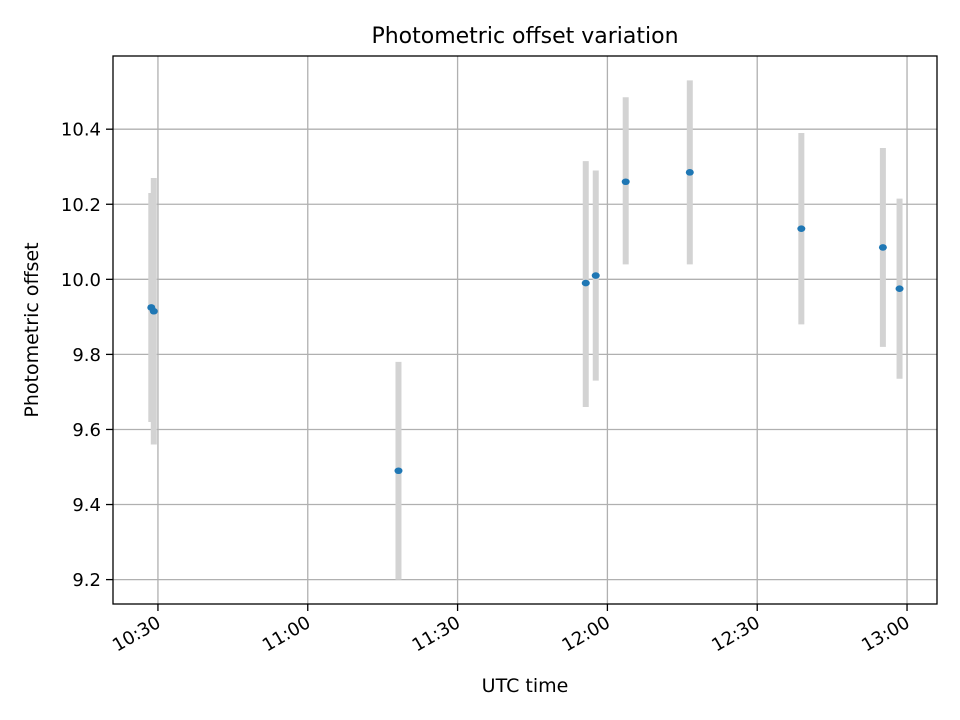  What do you see at coordinates (86, 505) in the screenshot?
I see `y-tick-label: 9.4` at bounding box center [86, 505].